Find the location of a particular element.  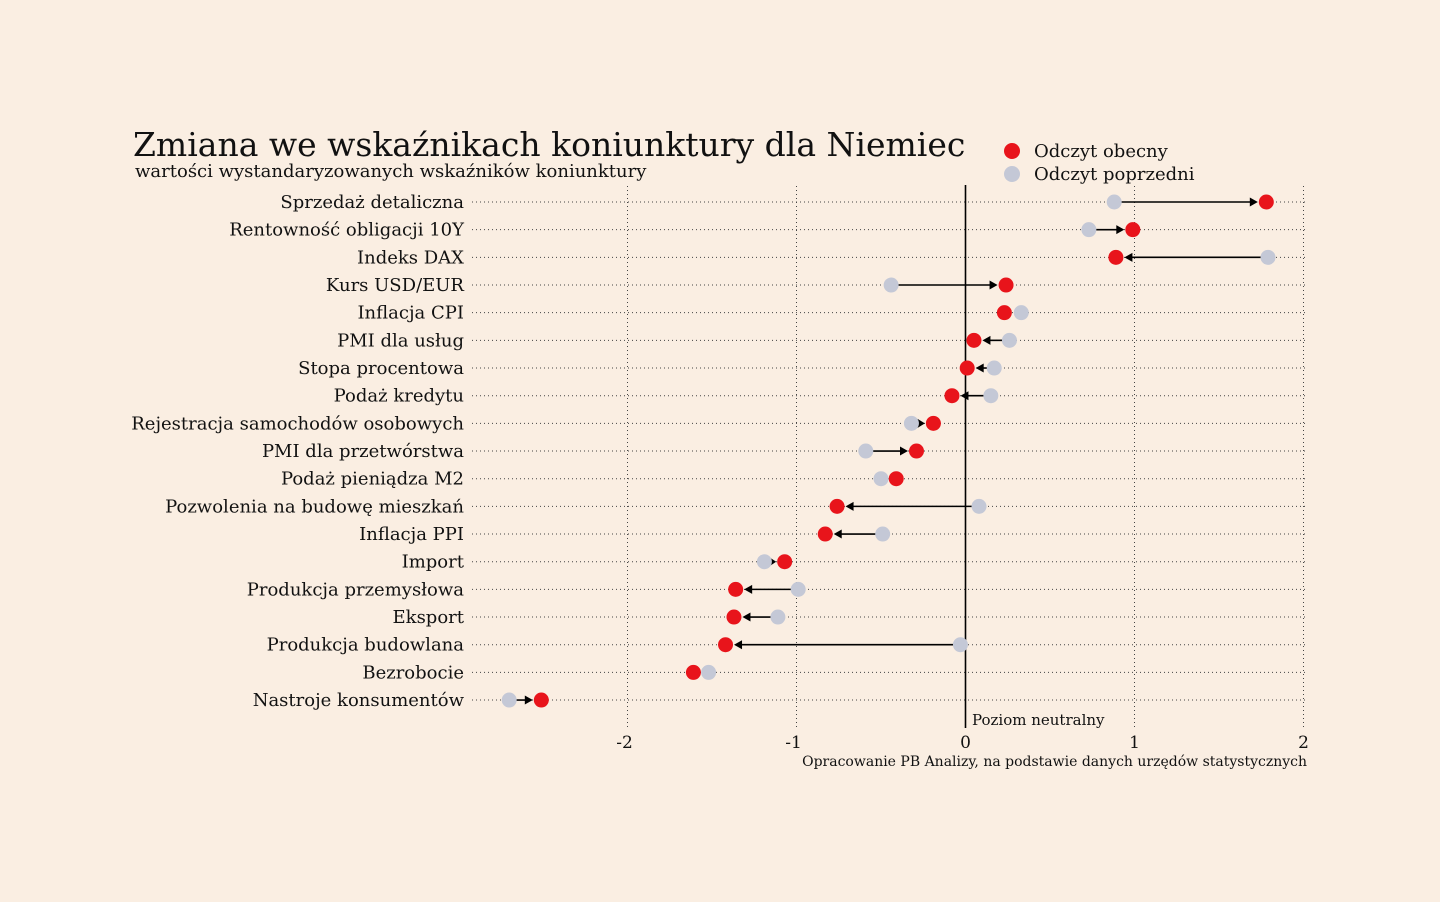

category-label: Produkcja przemysłowa is located at coordinates (356, 589).